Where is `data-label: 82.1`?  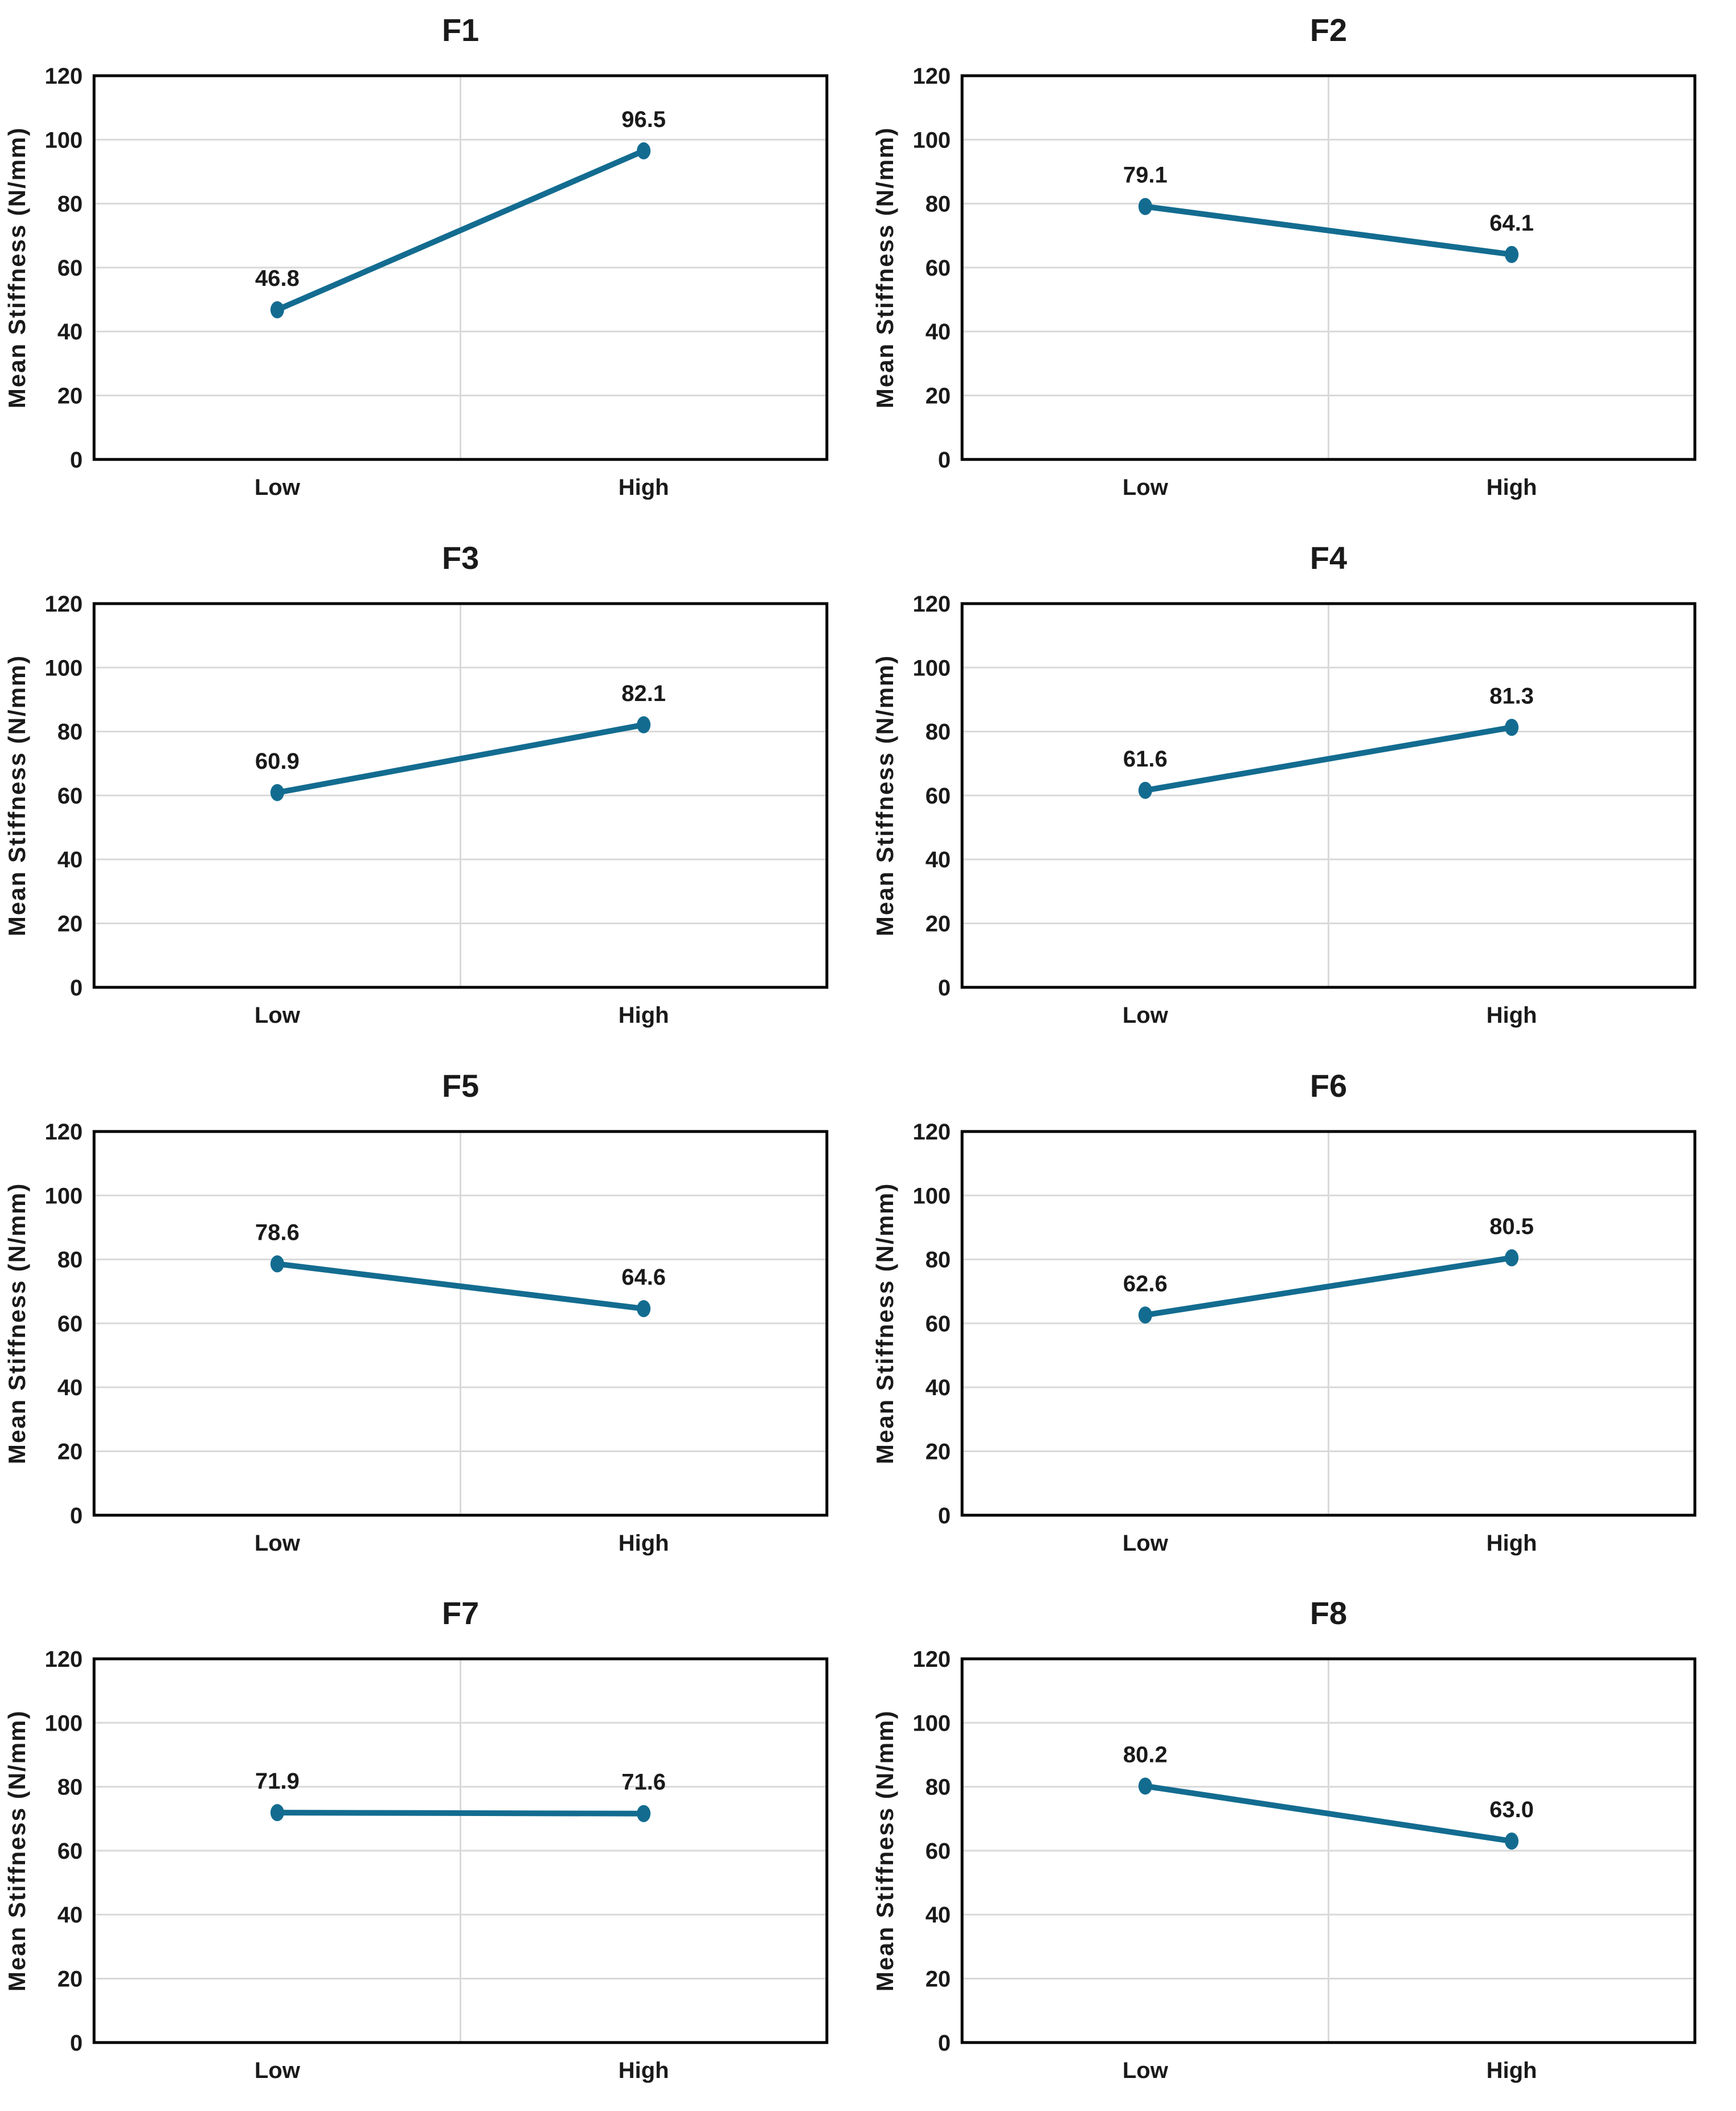
data-label: 82.1 is located at coordinates (643, 693).